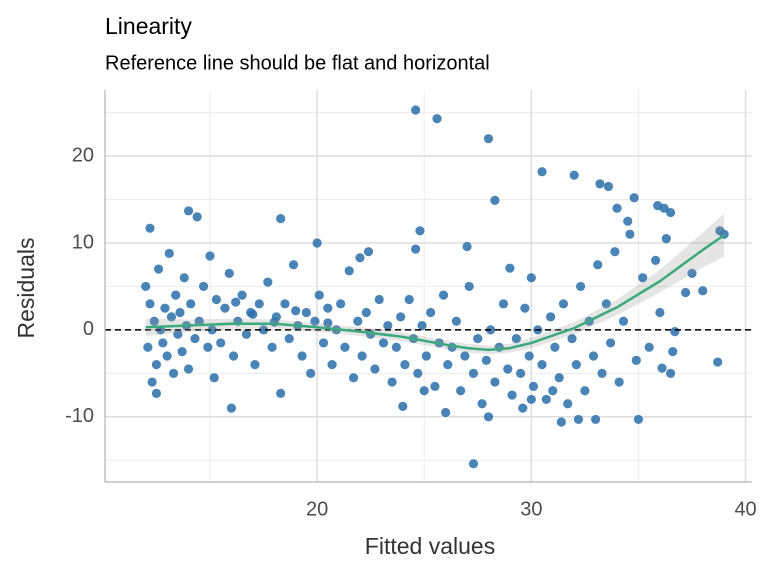 Image resolution: width=768 pixels, height=581 pixels. Describe the element at coordinates (745, 509) in the screenshot. I see `x-tick-label: 40` at that location.